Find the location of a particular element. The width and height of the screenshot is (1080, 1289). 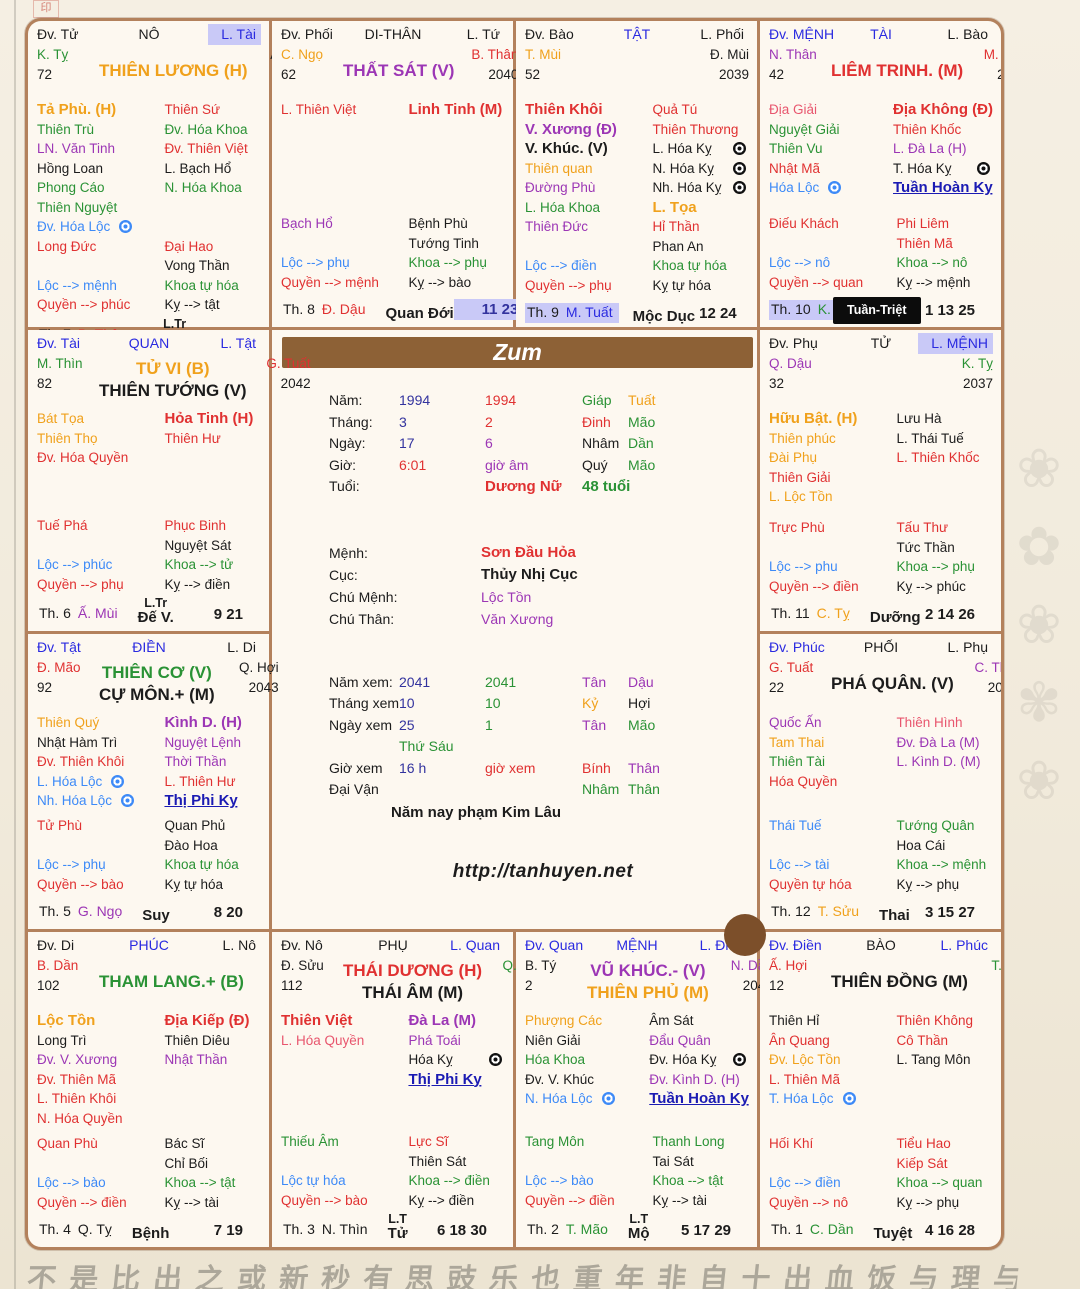

tuan-triet-badge: Tuần-Triệt is located at coordinates (877, 310).